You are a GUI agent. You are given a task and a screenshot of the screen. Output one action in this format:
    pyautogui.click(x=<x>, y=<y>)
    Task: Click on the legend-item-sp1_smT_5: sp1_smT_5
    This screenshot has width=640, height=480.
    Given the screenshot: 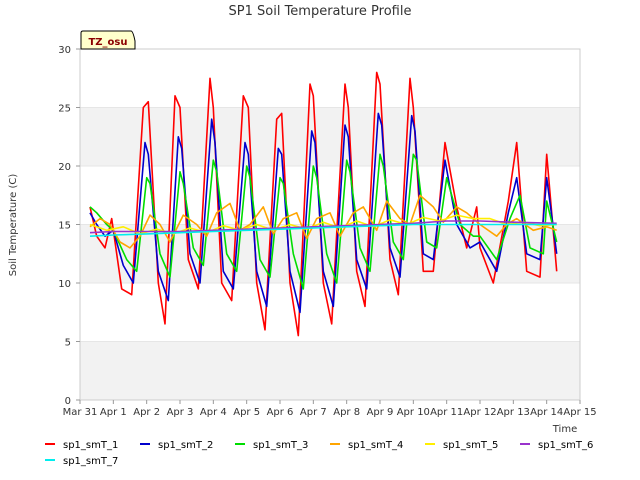 What is the action you would take?
    pyautogui.click(x=461, y=445)
    